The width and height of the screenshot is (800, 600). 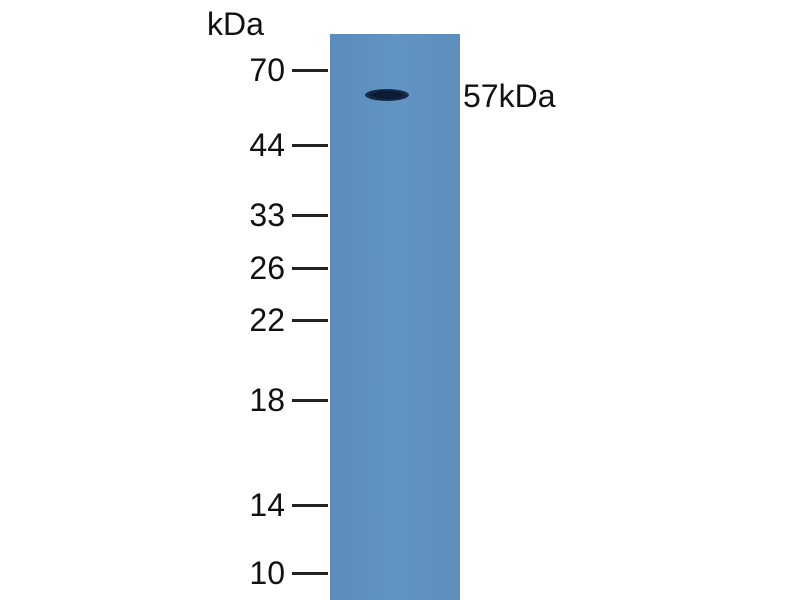 I want to click on protein-band, so click(x=387, y=95).